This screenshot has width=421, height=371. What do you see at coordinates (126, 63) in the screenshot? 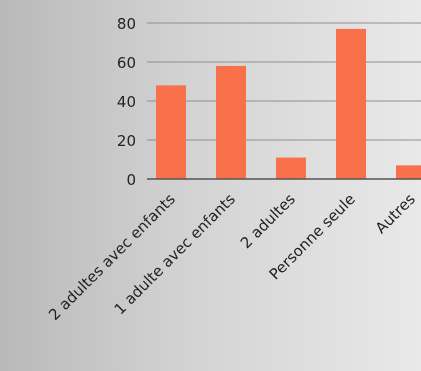
I see `y-tick-label: 60` at bounding box center [126, 63].